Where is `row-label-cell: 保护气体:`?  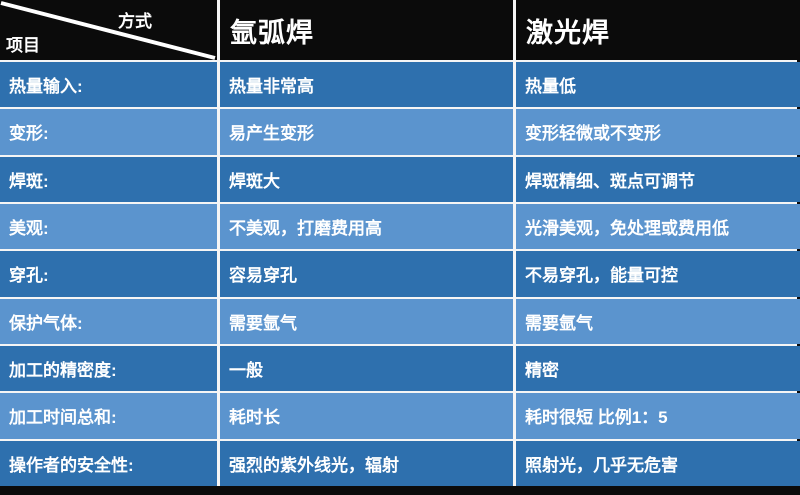 row-label-cell: 保护气体: is located at coordinates (108, 321).